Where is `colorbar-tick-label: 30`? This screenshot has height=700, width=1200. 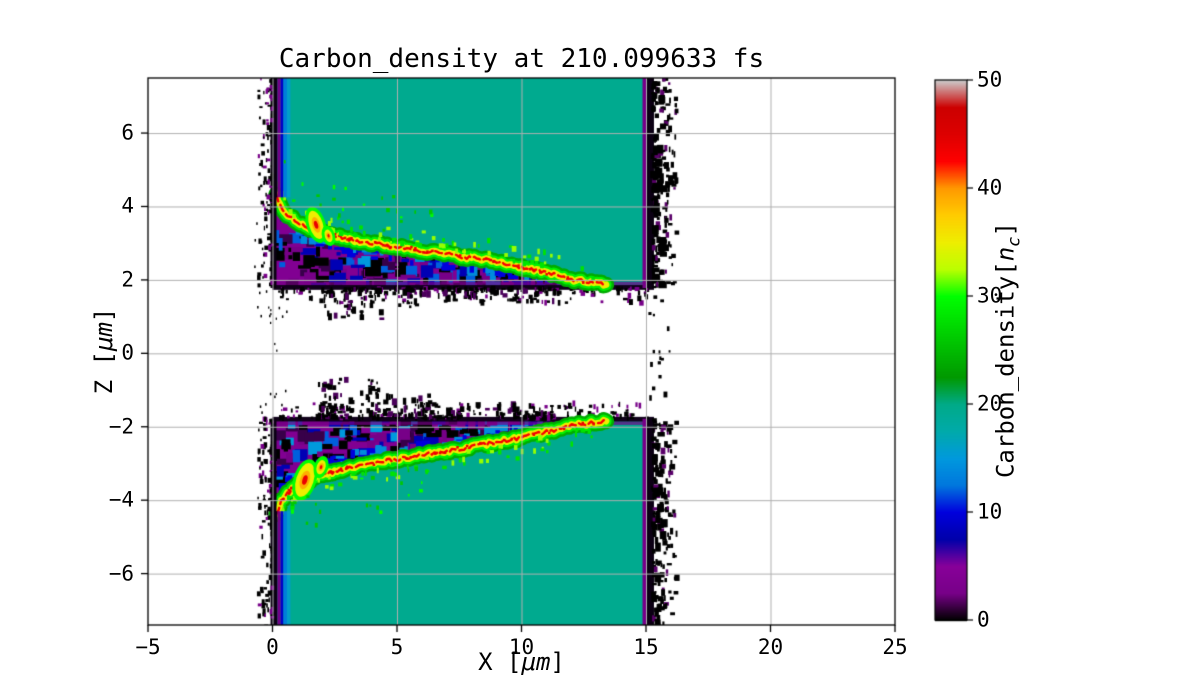
colorbar-tick-label: 30 is located at coordinates (990, 295).